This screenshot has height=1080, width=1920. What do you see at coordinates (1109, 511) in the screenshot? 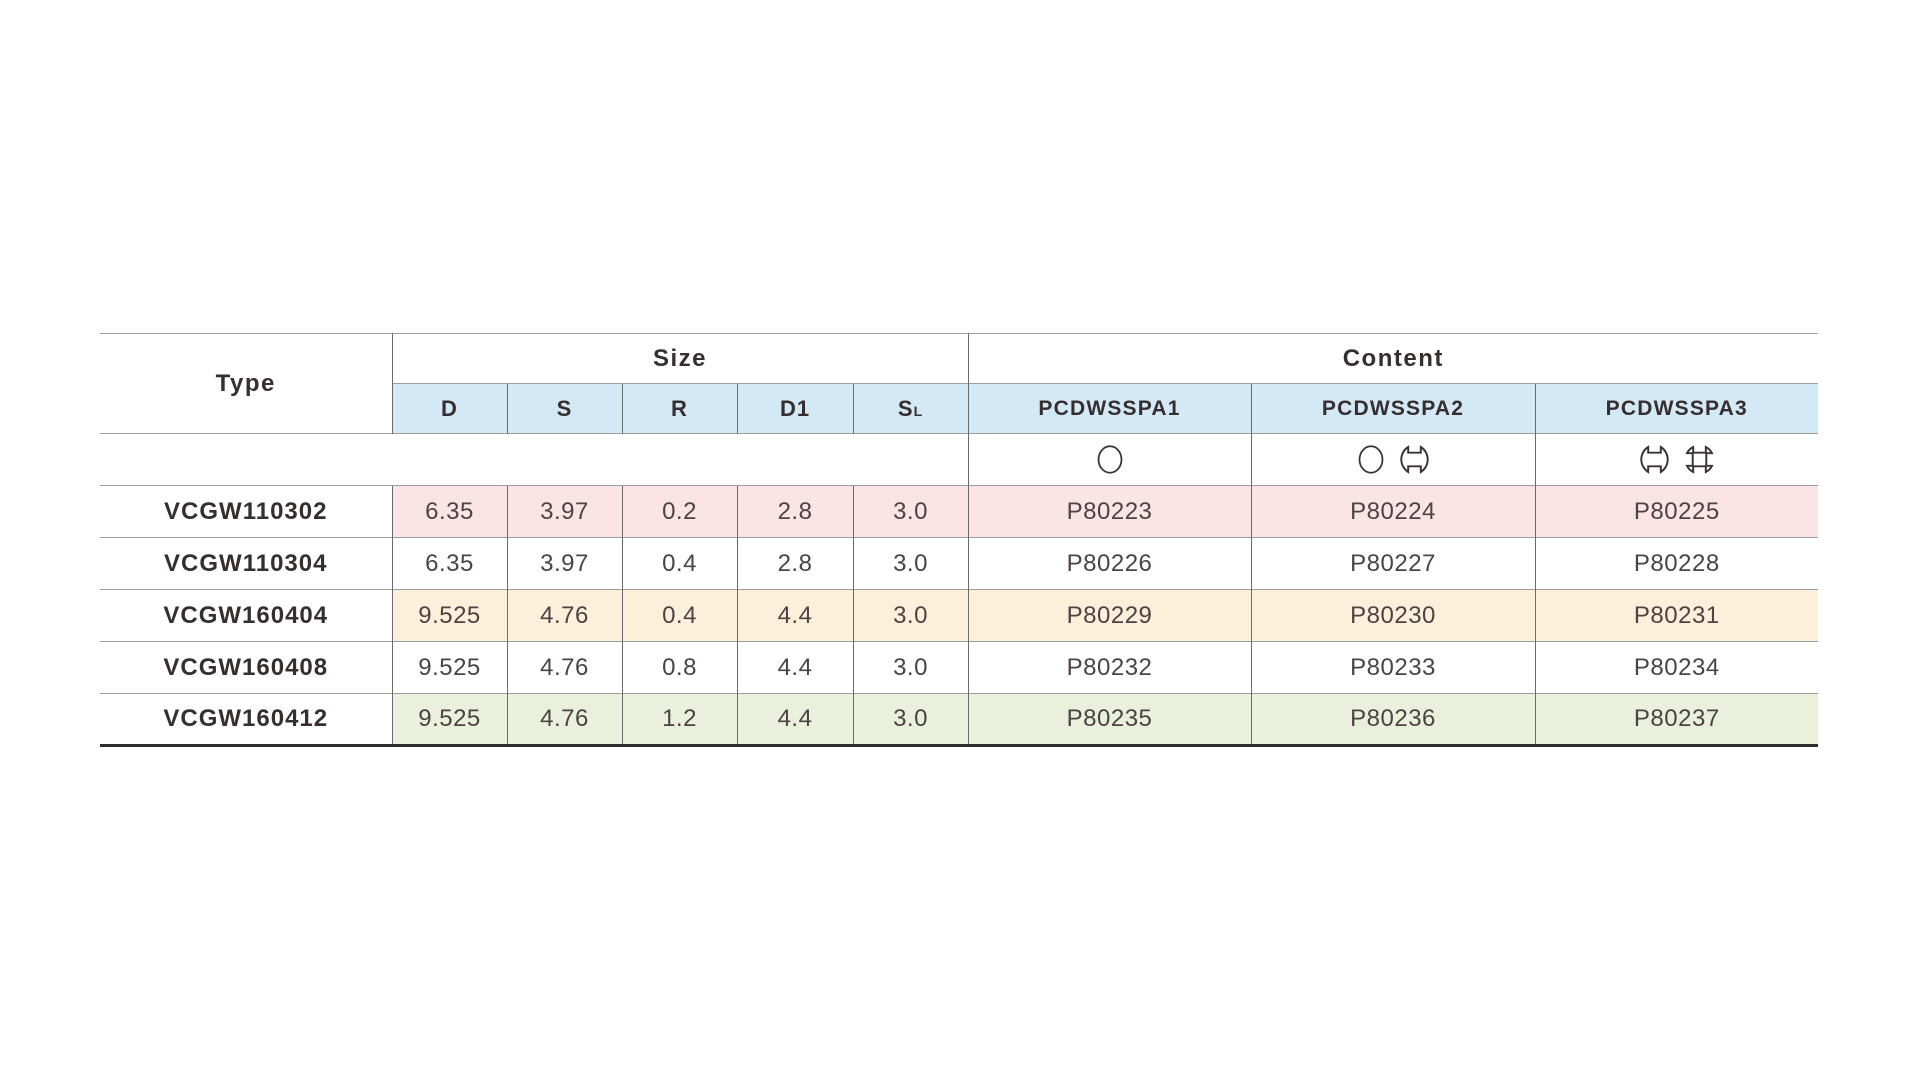
I see `row-pcdwsspa1-cell: P80223` at bounding box center [1109, 511].